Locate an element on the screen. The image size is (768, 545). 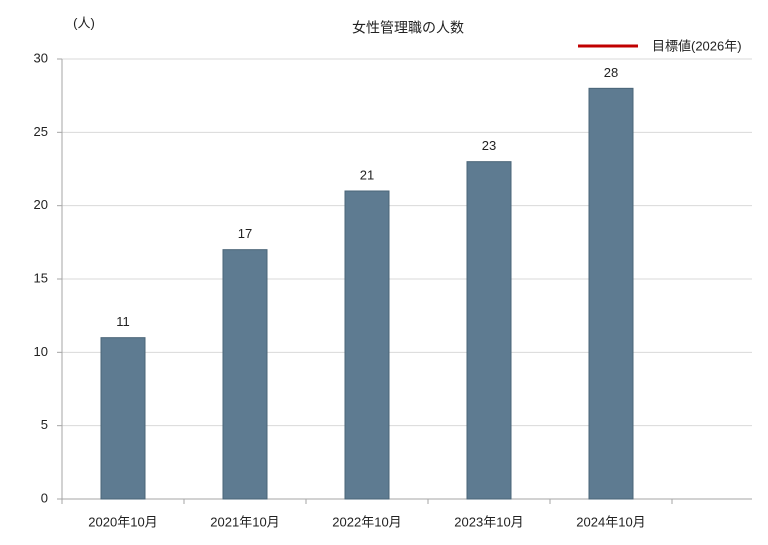
y-tick-label: 5 is located at coordinates (44, 424).